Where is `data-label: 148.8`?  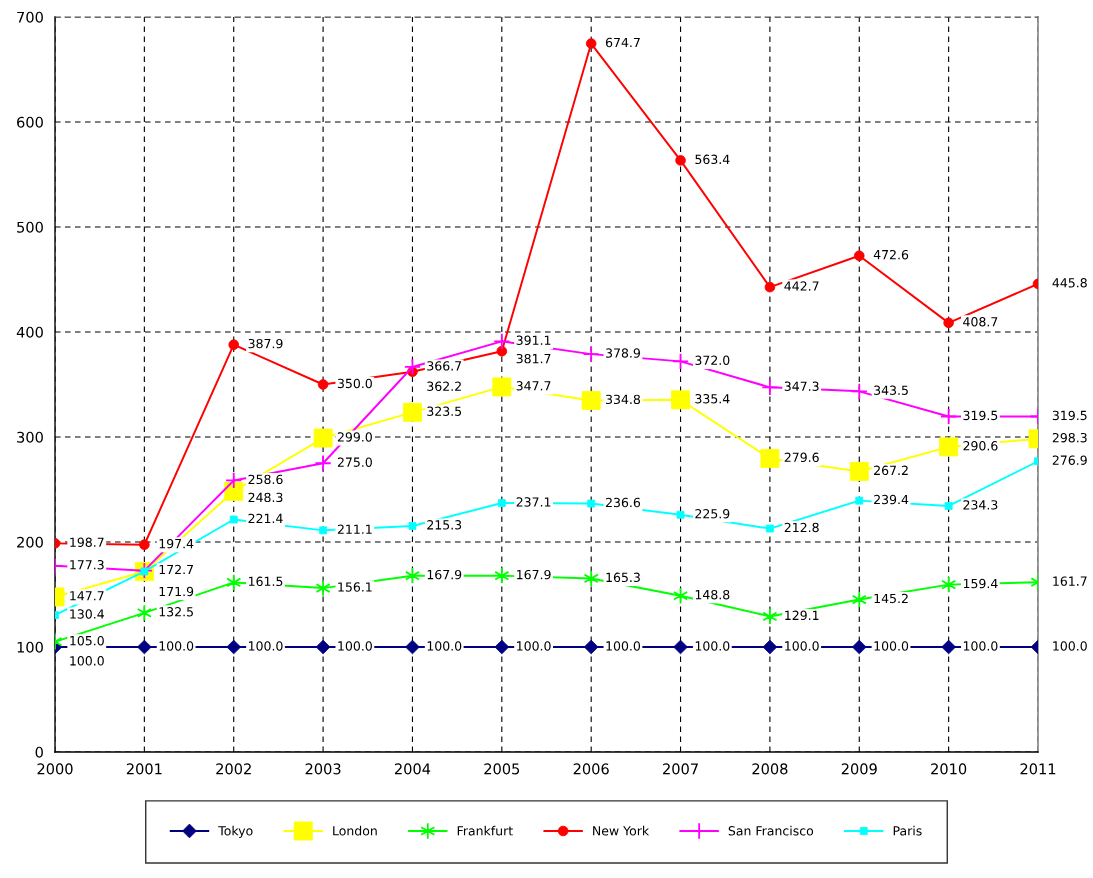
data-label: 148.8 is located at coordinates (712, 594).